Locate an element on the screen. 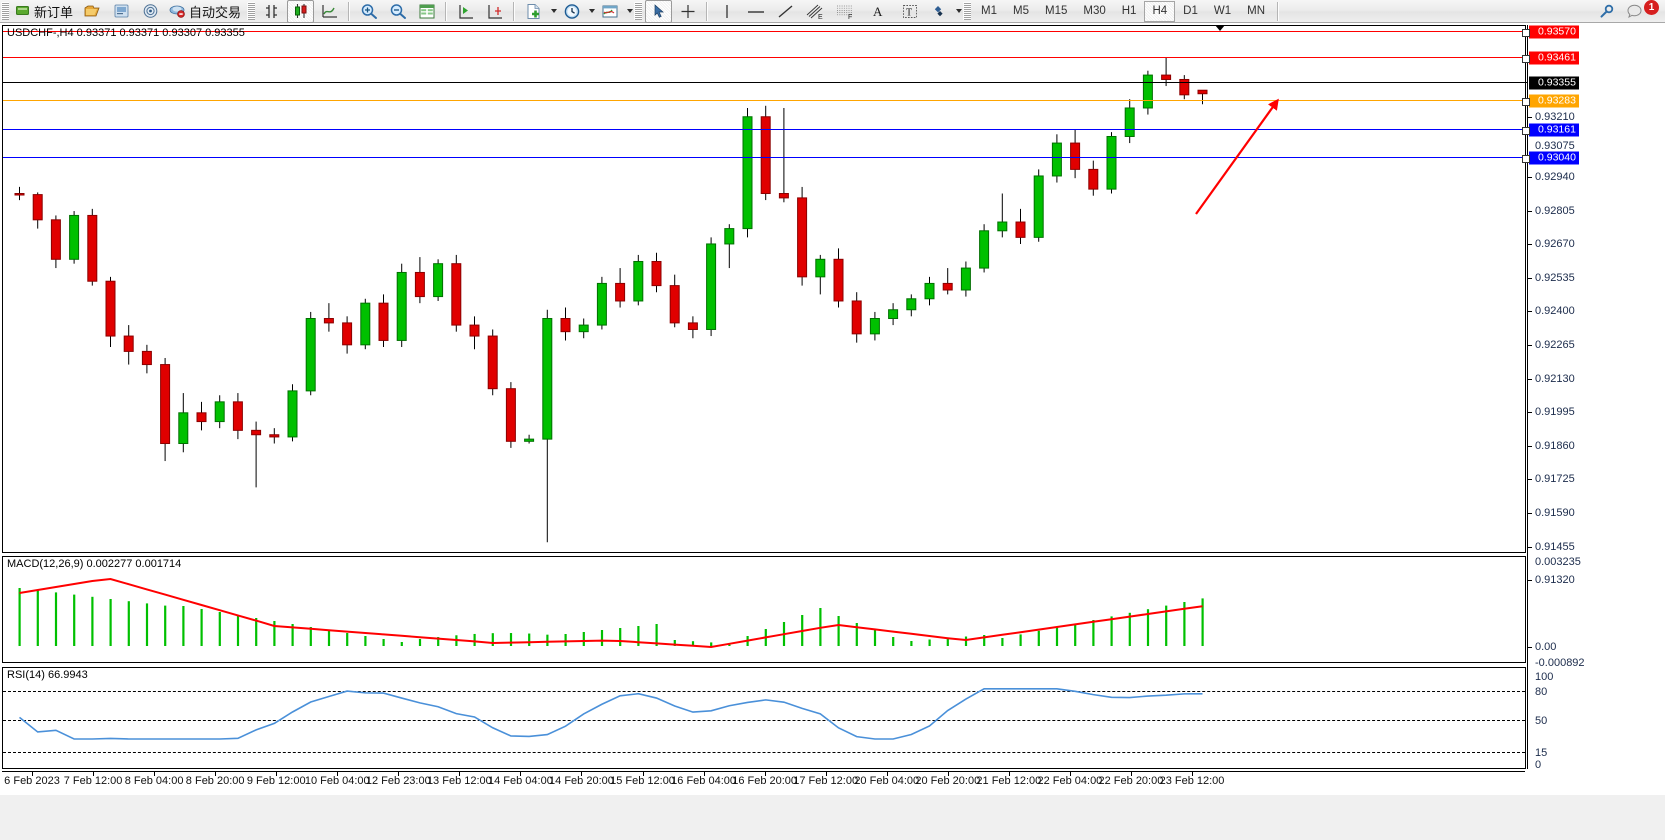 This screenshot has width=1665, height=840. level-tag-093040: 0.93040 is located at coordinates (1554, 158).